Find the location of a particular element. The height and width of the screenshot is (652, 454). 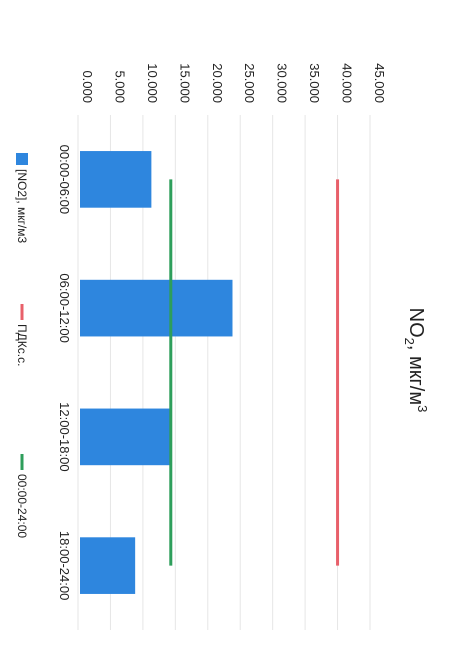

title-subscript: 2 is located at coordinates (409, 341).